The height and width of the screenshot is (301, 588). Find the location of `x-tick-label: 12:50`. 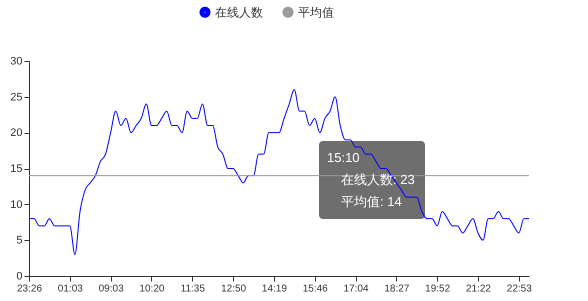

x-tick-label: 12:50 is located at coordinates (234, 289).